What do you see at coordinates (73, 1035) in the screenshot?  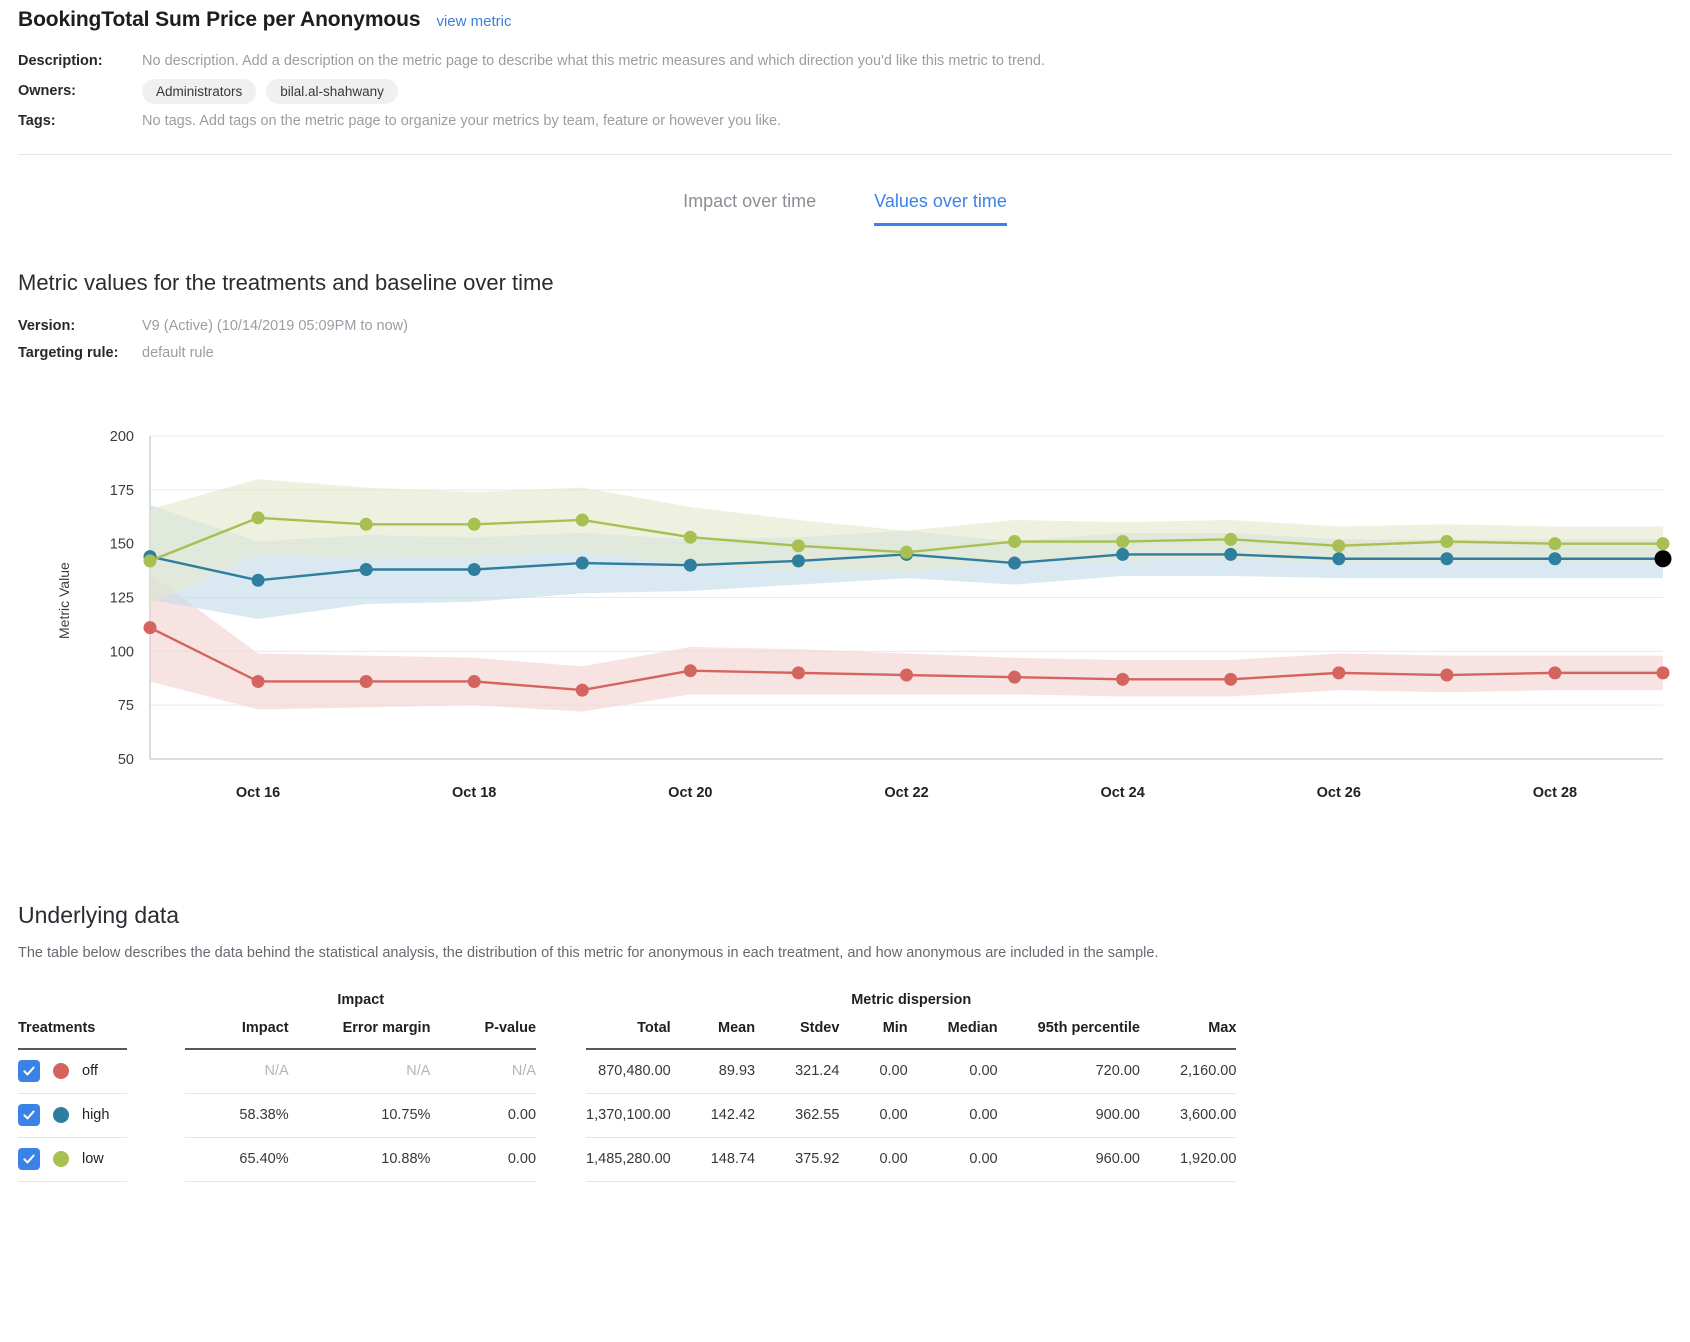 I see `treatments-column-header: Treatments` at bounding box center [73, 1035].